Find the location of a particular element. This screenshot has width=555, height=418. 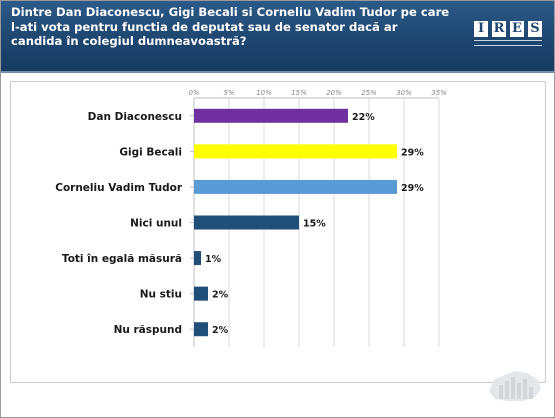

x-tick-label: 15% is located at coordinates (299, 93).